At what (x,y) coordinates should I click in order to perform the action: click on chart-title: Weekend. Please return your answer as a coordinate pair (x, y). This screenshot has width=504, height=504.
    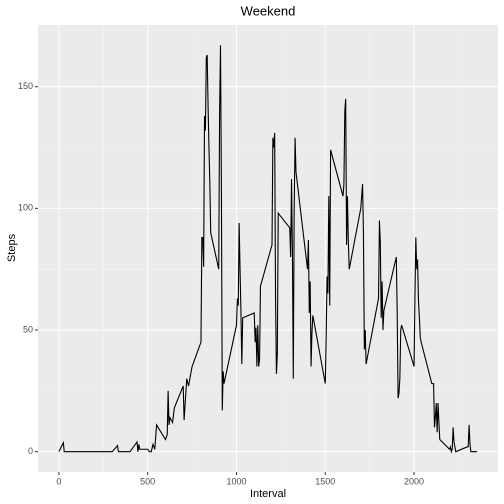
    Looking at the image, I should click on (268, 10).